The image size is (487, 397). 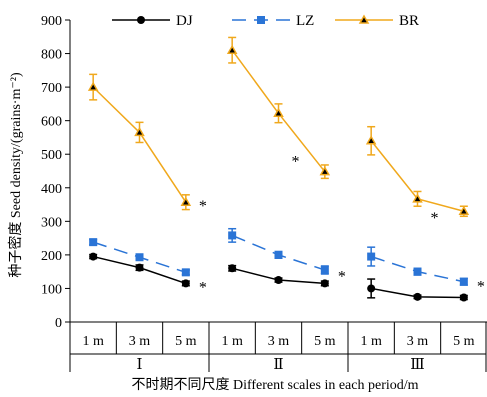 I want to click on y-tick-label: 200, so click(x=51, y=256).